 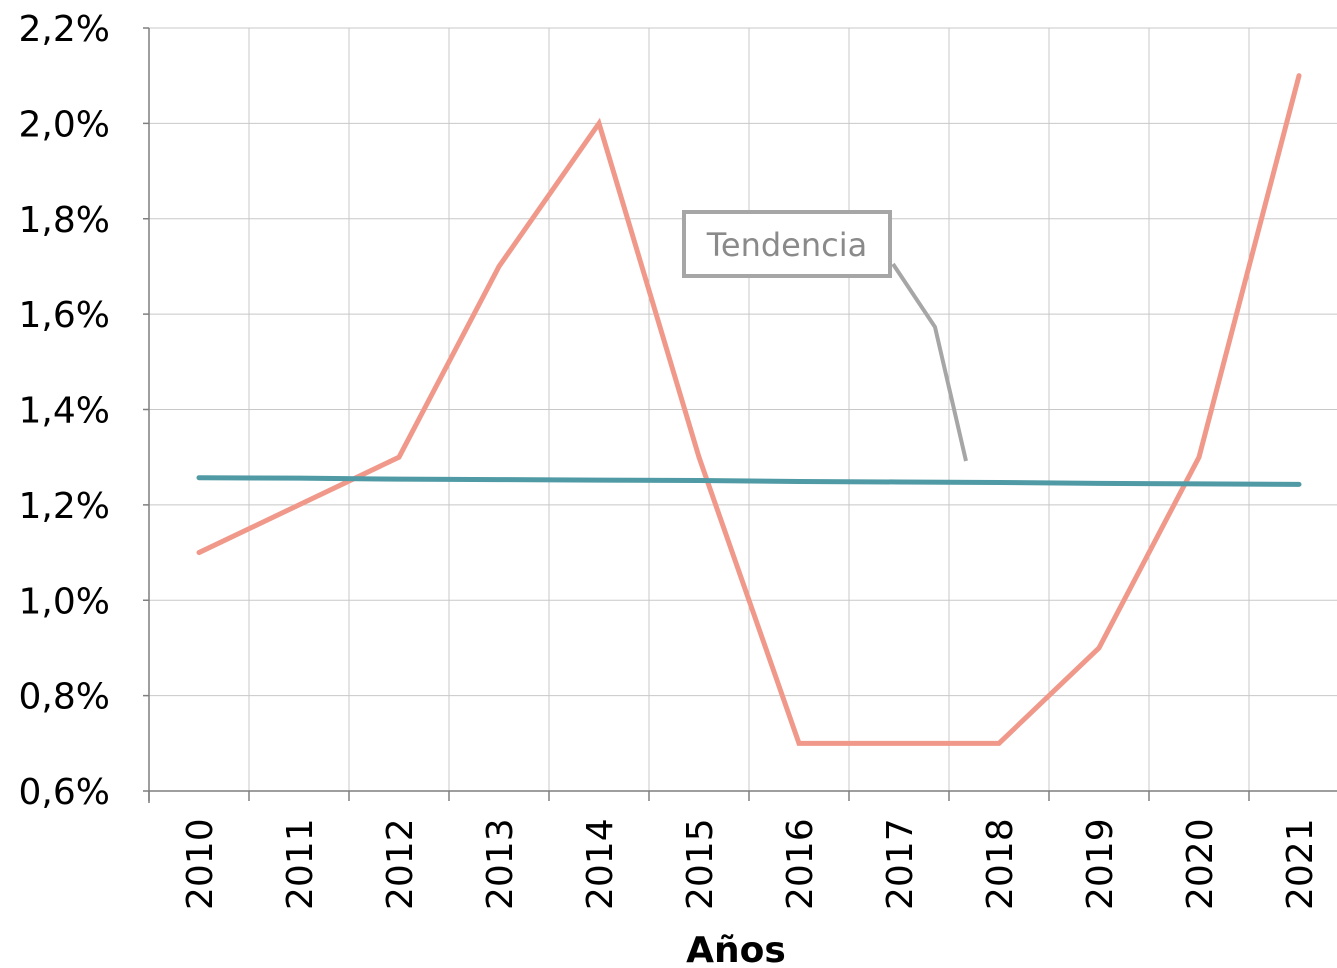 What do you see at coordinates (64, 220) in the screenshot?
I see `y-tick-label: 1,8%` at bounding box center [64, 220].